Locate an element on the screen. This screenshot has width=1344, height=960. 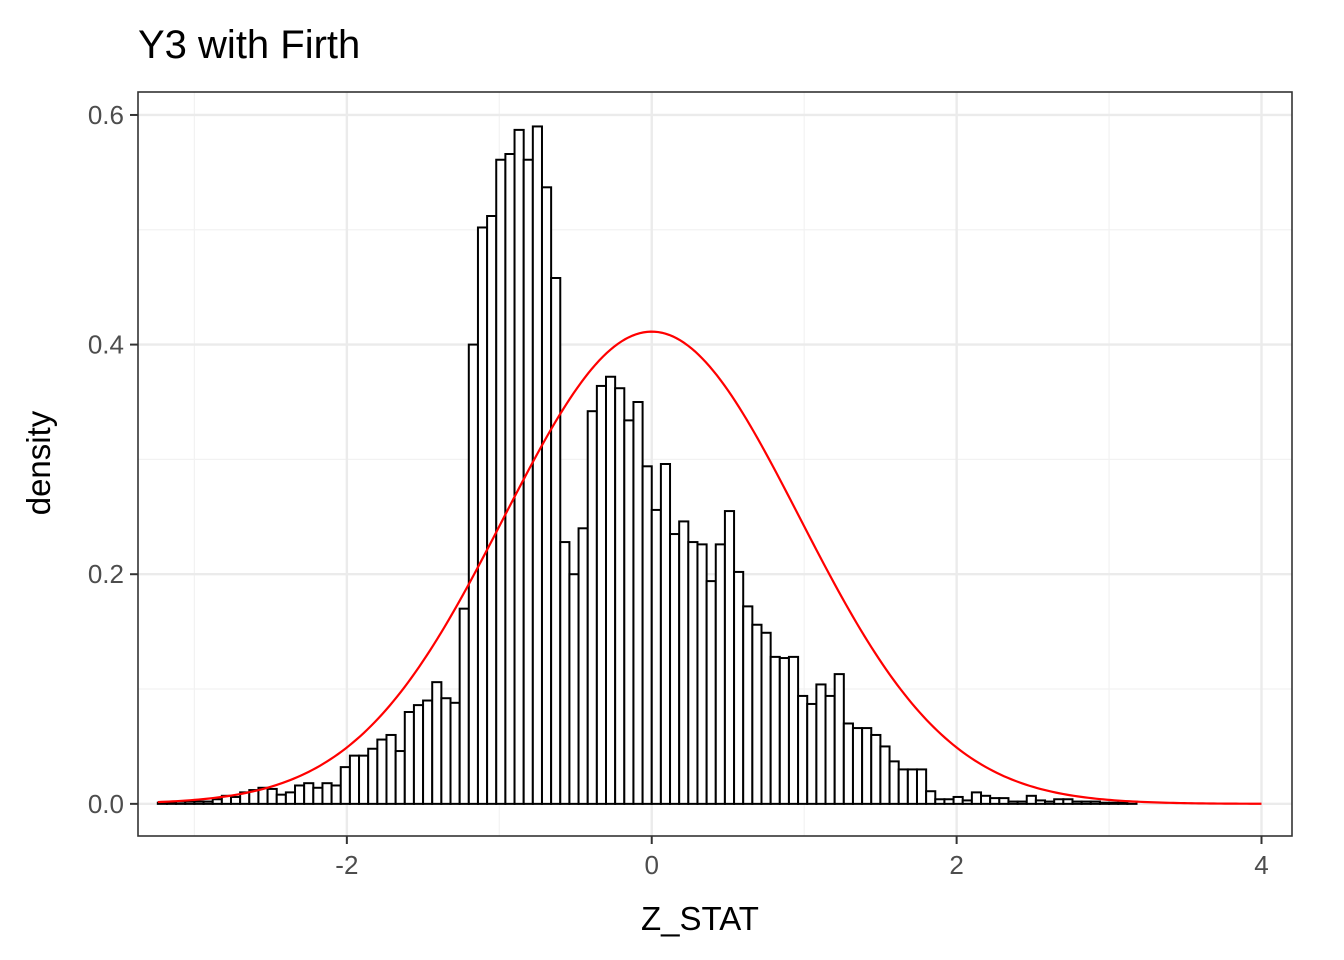
x-axis-title: Z_STAT is located at coordinates (700, 918).